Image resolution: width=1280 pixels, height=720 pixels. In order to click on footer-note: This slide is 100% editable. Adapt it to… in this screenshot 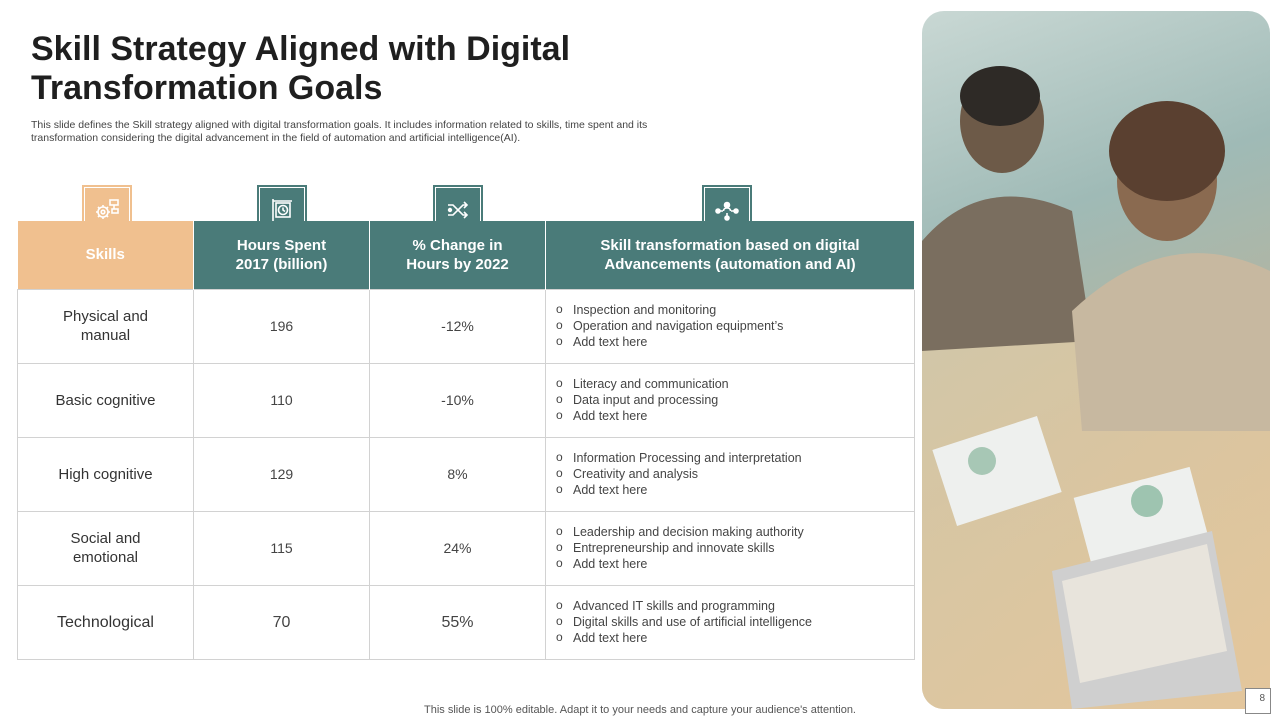, I will do `click(640, 710)`.